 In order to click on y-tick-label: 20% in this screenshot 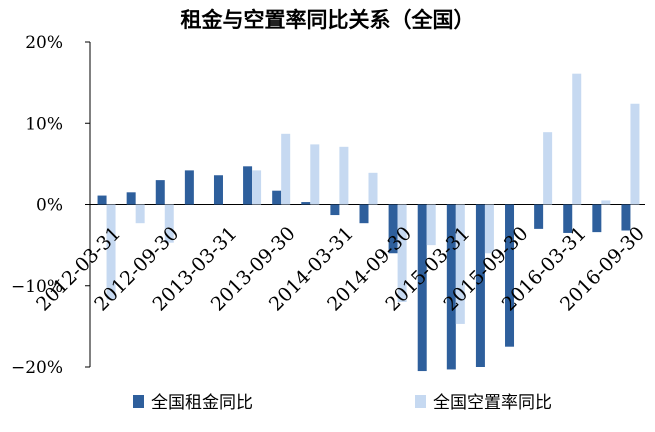, I will do `click(44, 43)`.